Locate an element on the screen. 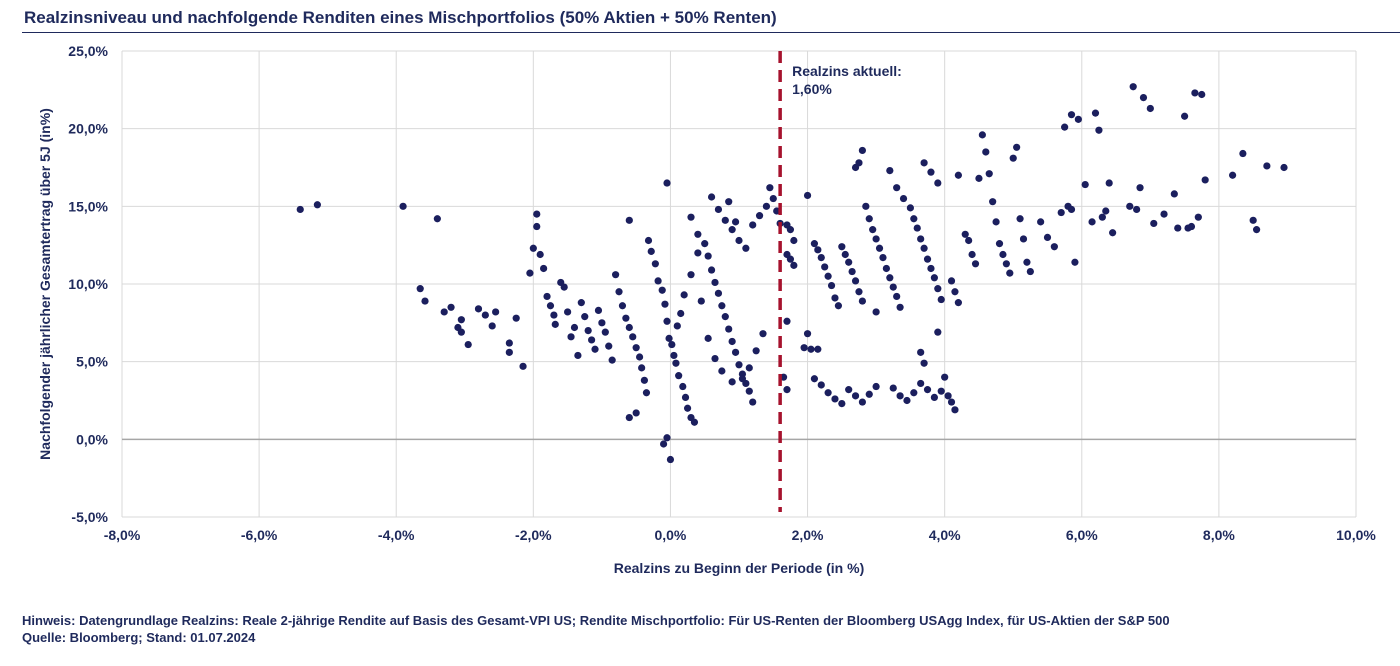 This screenshot has height=666, width=1400. y-tick-label: -5,0% is located at coordinates (89, 517).